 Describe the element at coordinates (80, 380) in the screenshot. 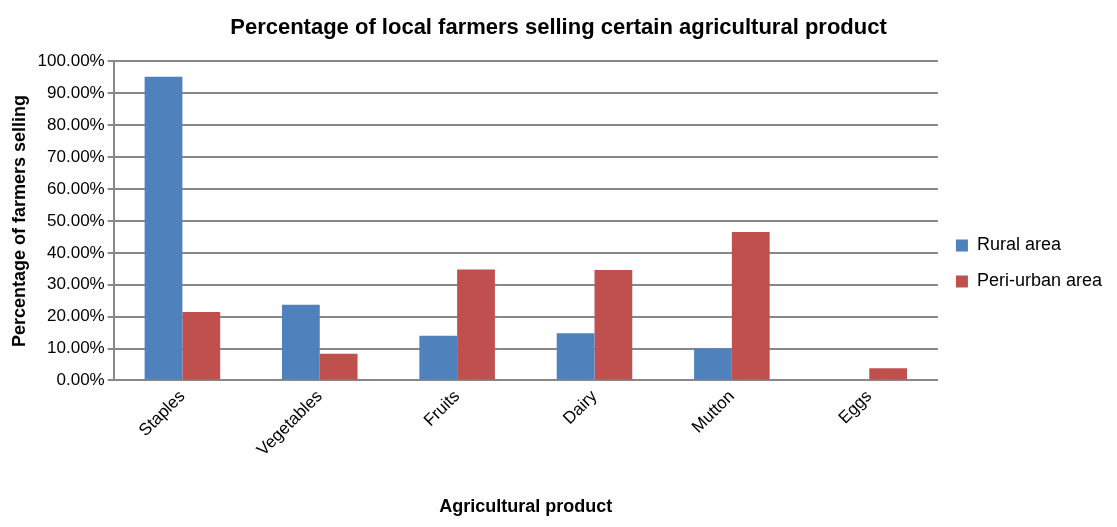

I see `y-tick-label: 0.00%` at that location.